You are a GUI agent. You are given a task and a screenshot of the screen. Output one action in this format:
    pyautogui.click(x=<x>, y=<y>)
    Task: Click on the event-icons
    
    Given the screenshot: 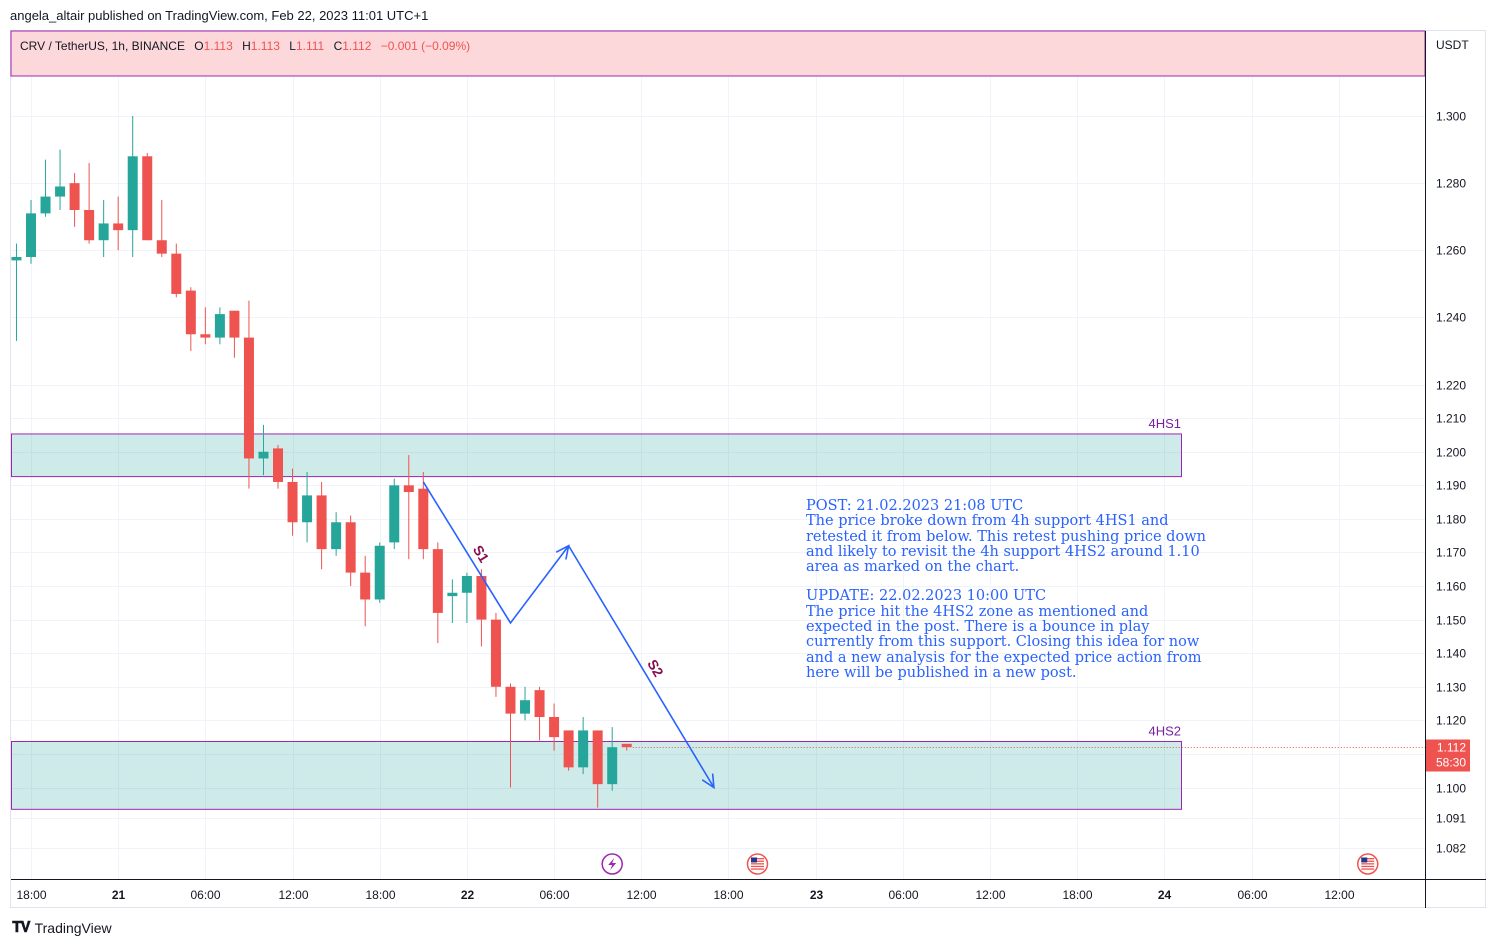 What is the action you would take?
    pyautogui.click(x=990, y=864)
    